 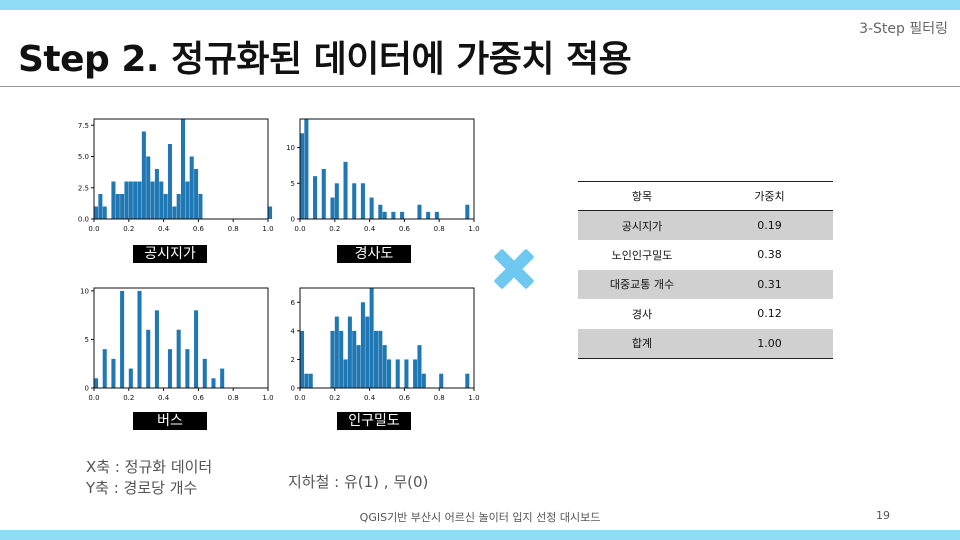 I want to click on row-item: 경사, so click(x=642, y=314).